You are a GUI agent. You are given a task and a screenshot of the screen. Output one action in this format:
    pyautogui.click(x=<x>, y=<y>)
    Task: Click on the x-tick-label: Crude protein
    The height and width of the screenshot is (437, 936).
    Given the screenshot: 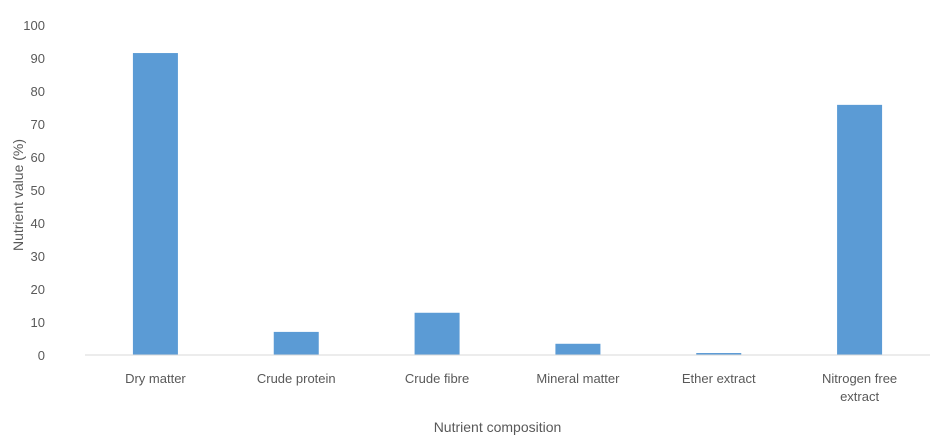 What is the action you would take?
    pyautogui.click(x=296, y=378)
    